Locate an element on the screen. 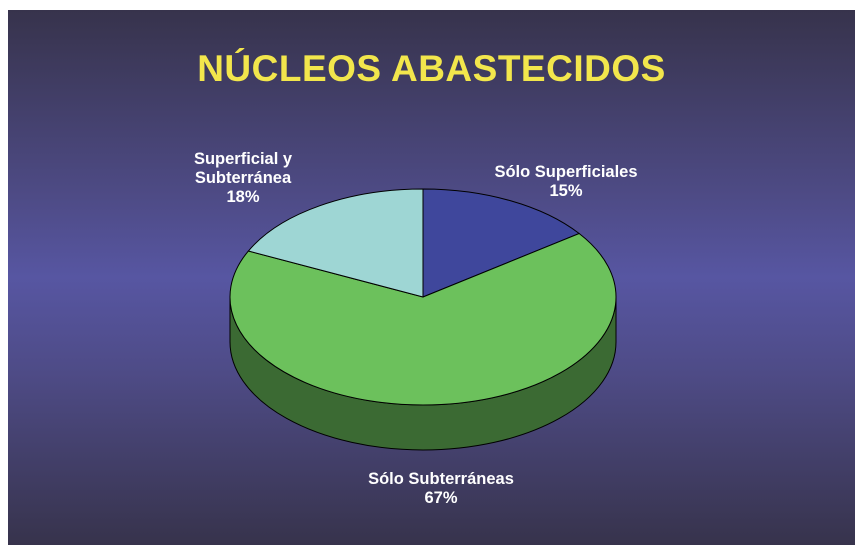 The width and height of the screenshot is (863, 555). slice-name: Sólo Subterráneas is located at coordinates (441, 479).